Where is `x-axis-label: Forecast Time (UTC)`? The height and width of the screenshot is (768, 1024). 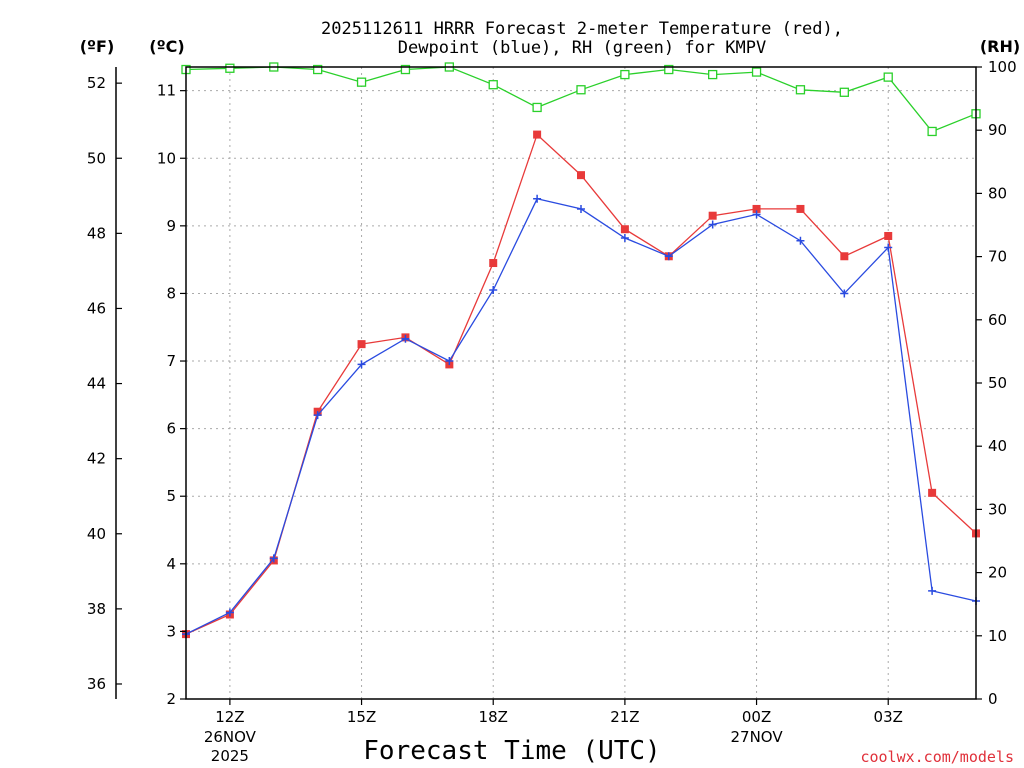 x-axis-label: Forecast Time (UTC) is located at coordinates (511, 751).